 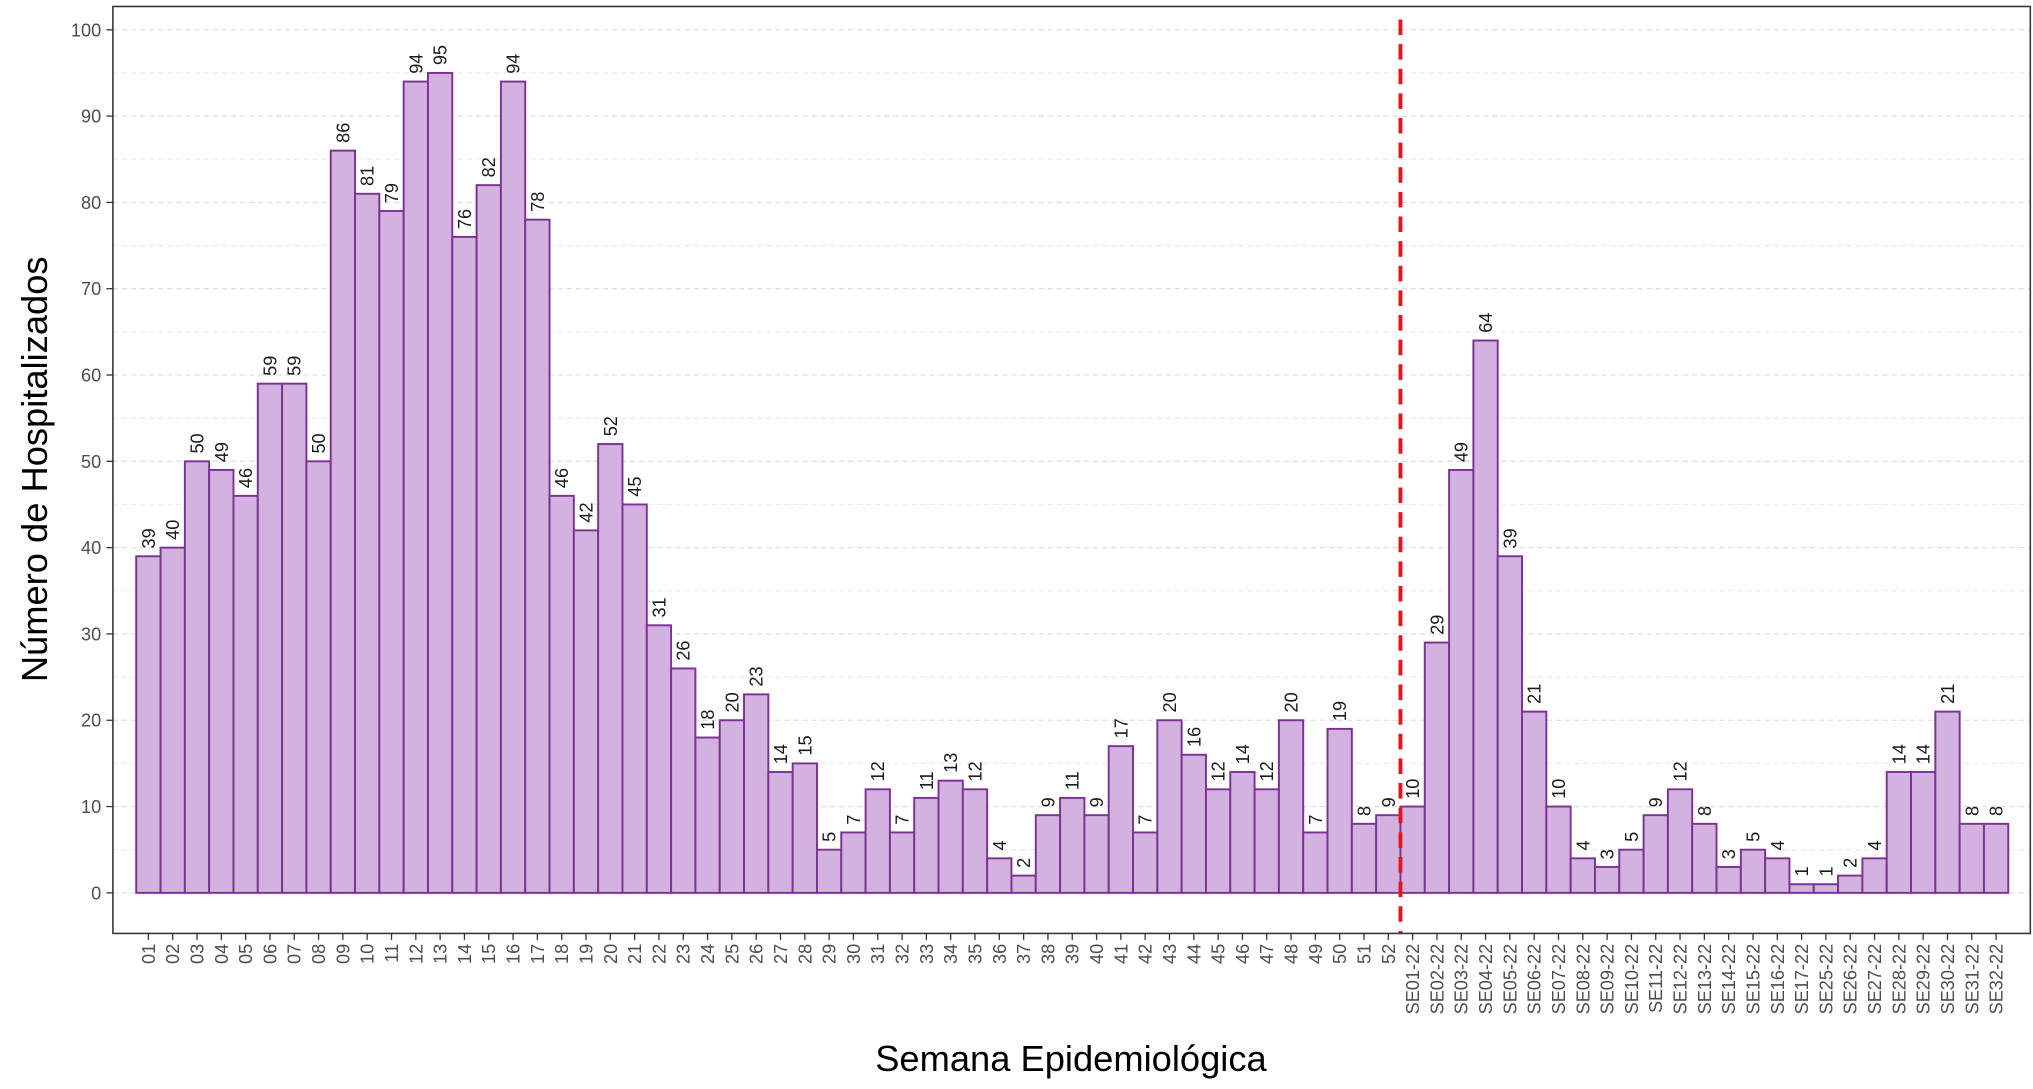 I want to click on x-tick-label: SE04-22, so click(x=1486, y=979).